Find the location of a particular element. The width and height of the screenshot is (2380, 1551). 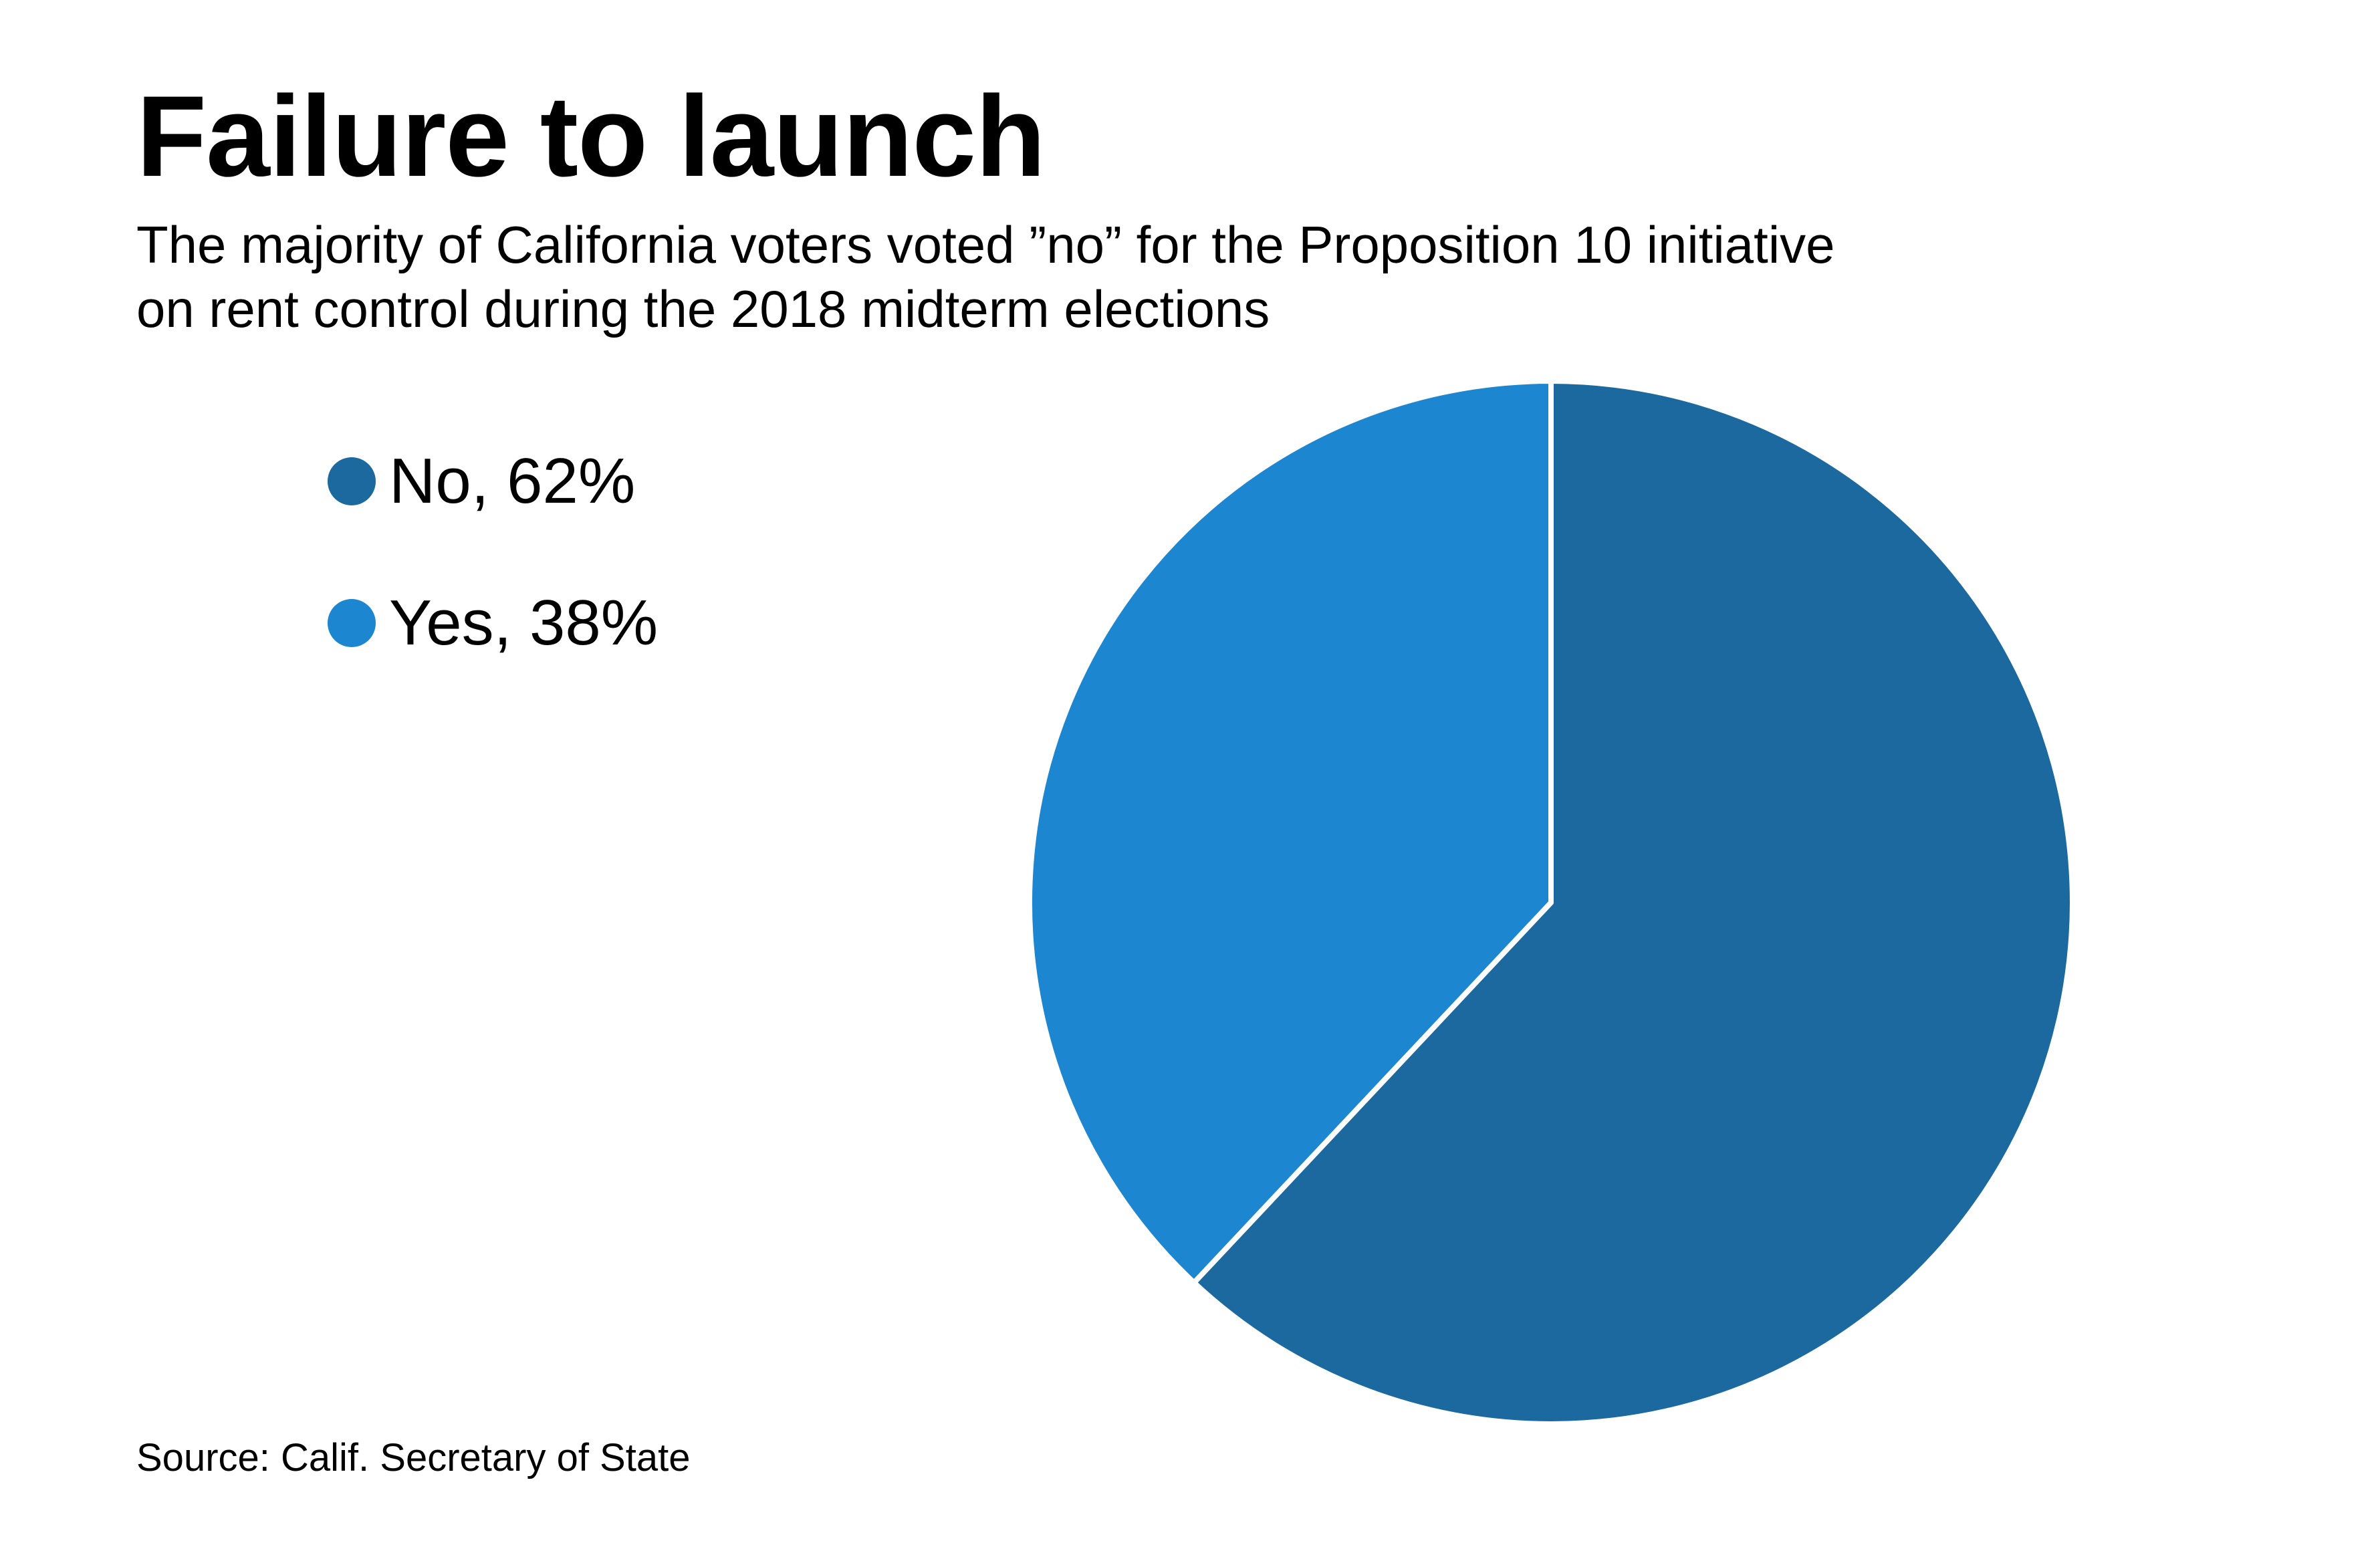

legend-item-yes: Yes, 38% is located at coordinates (493, 623).